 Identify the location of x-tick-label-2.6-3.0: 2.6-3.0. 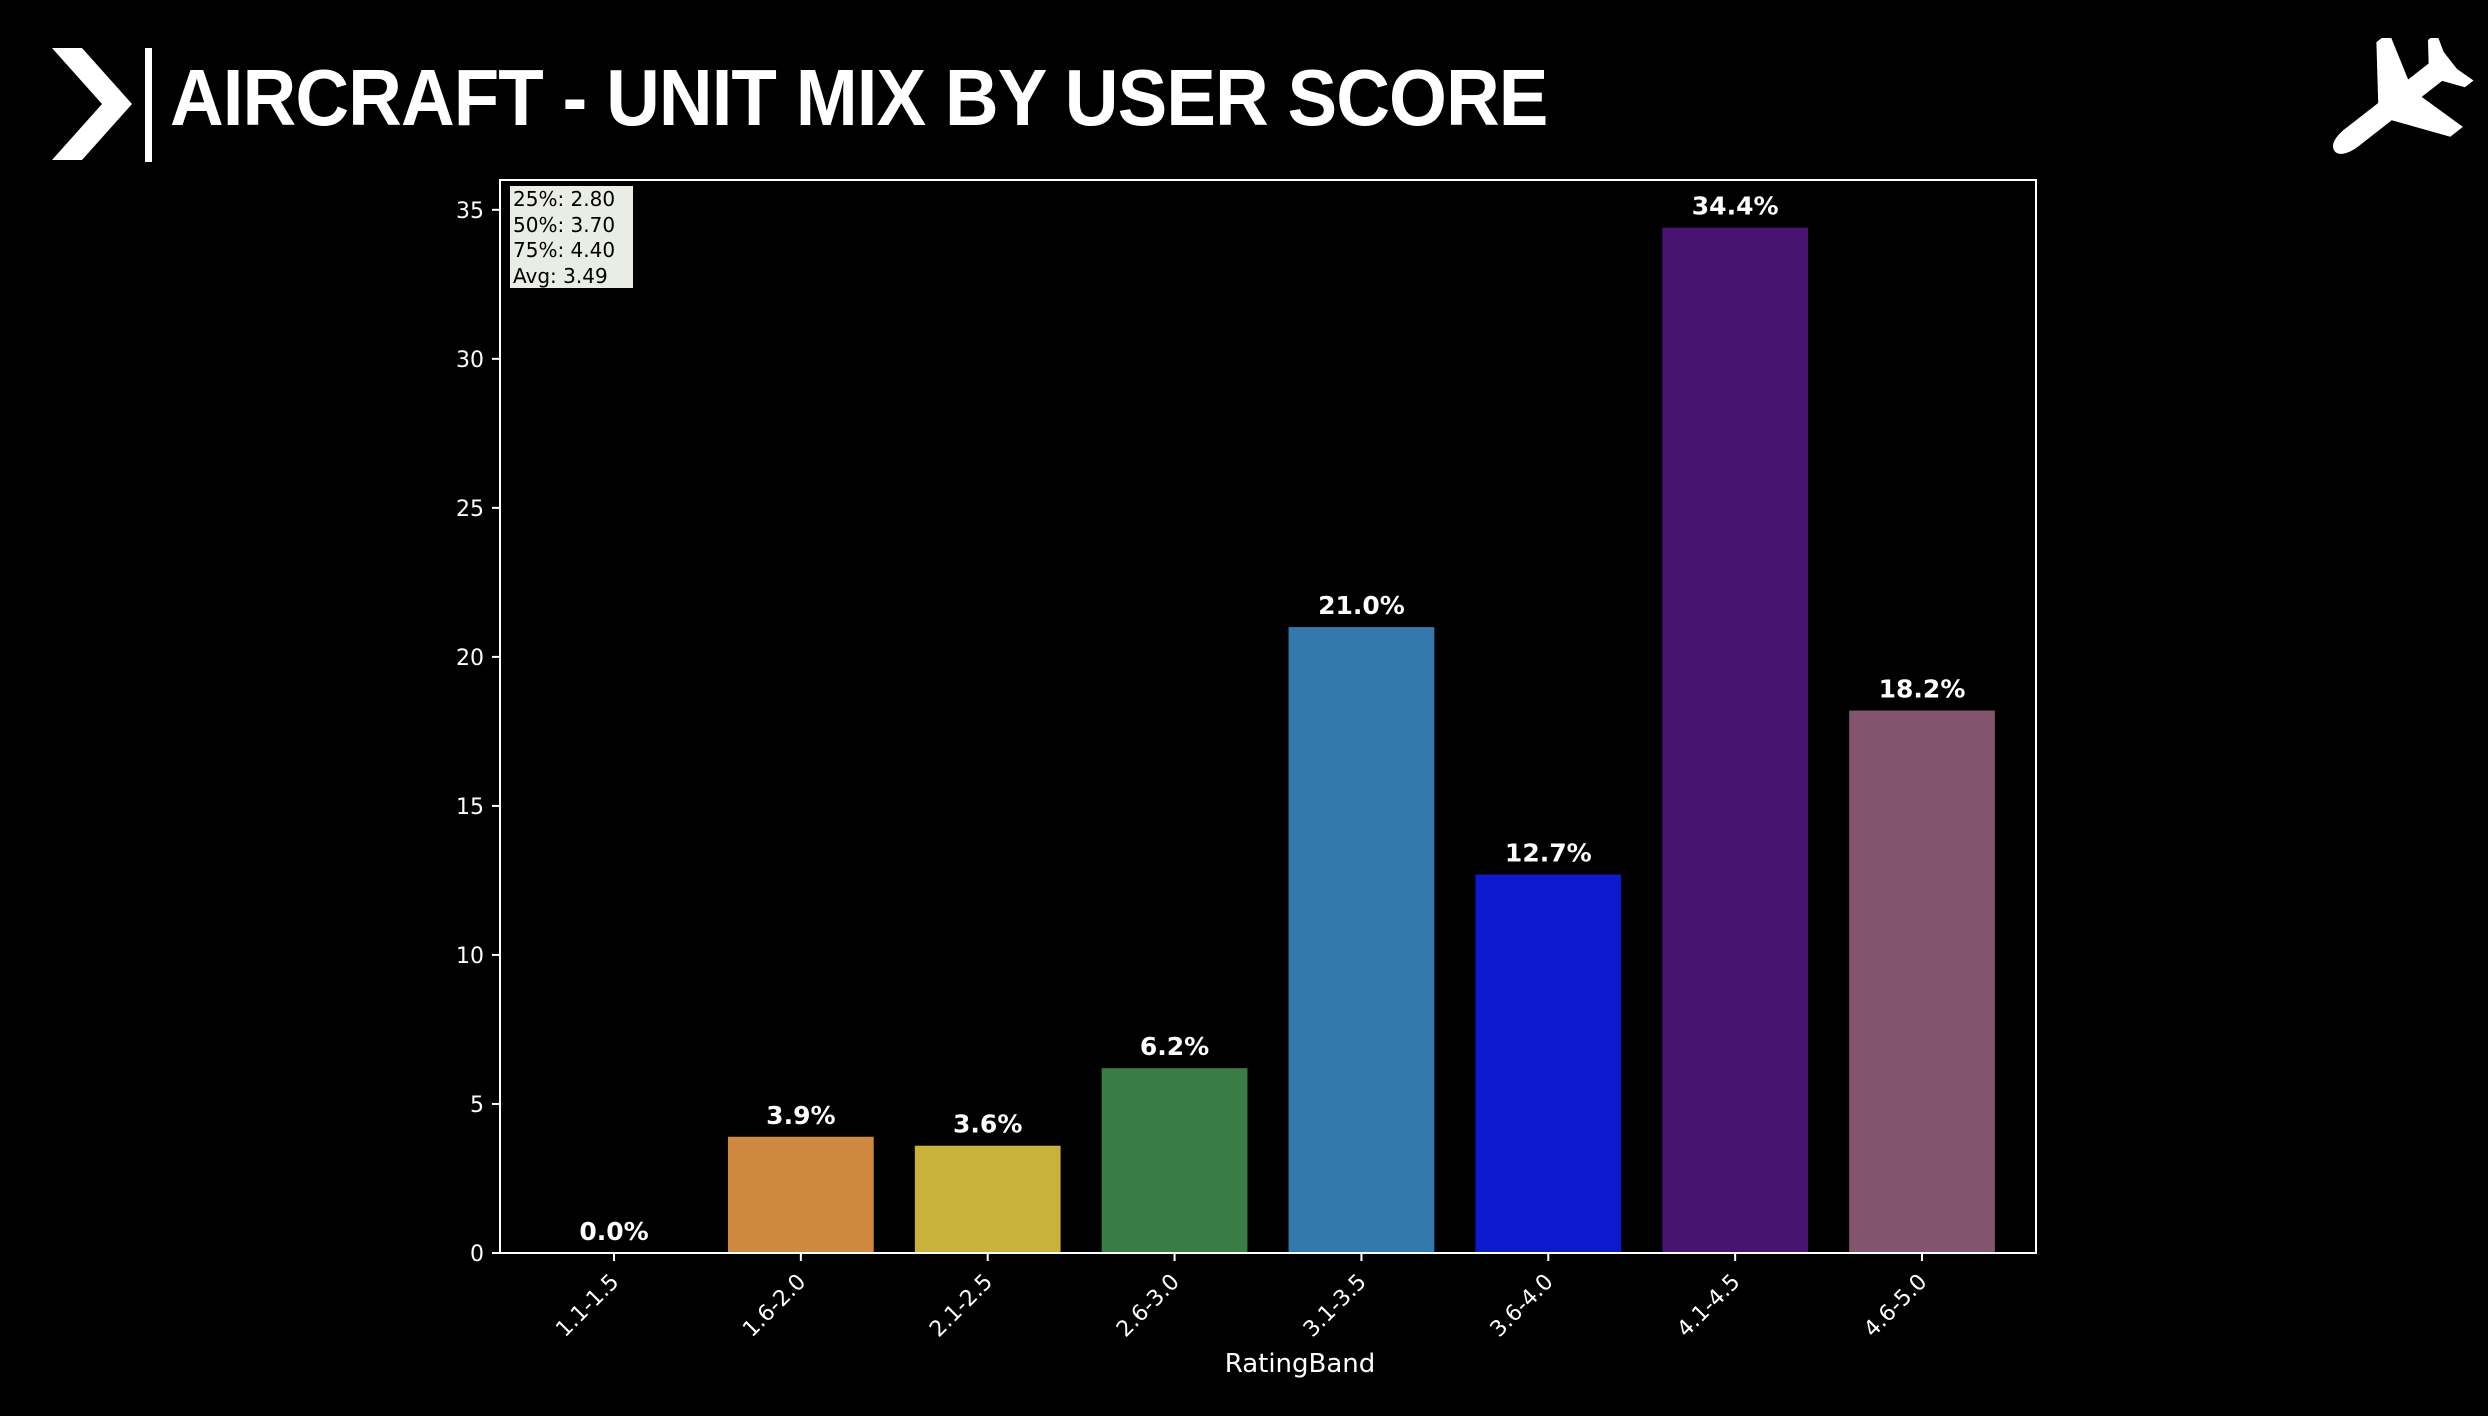
(1148, 1306).